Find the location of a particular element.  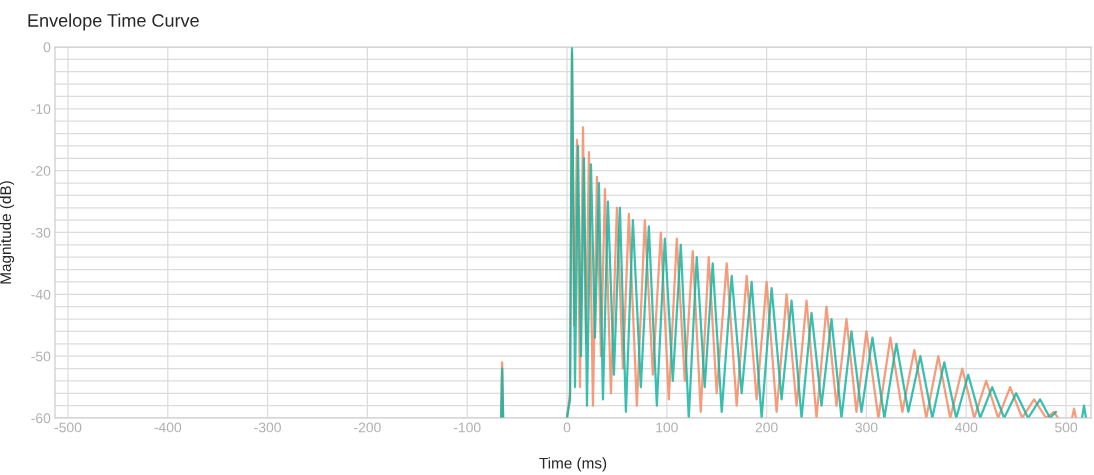

x-tick-label: 500 is located at coordinates (1066, 427).